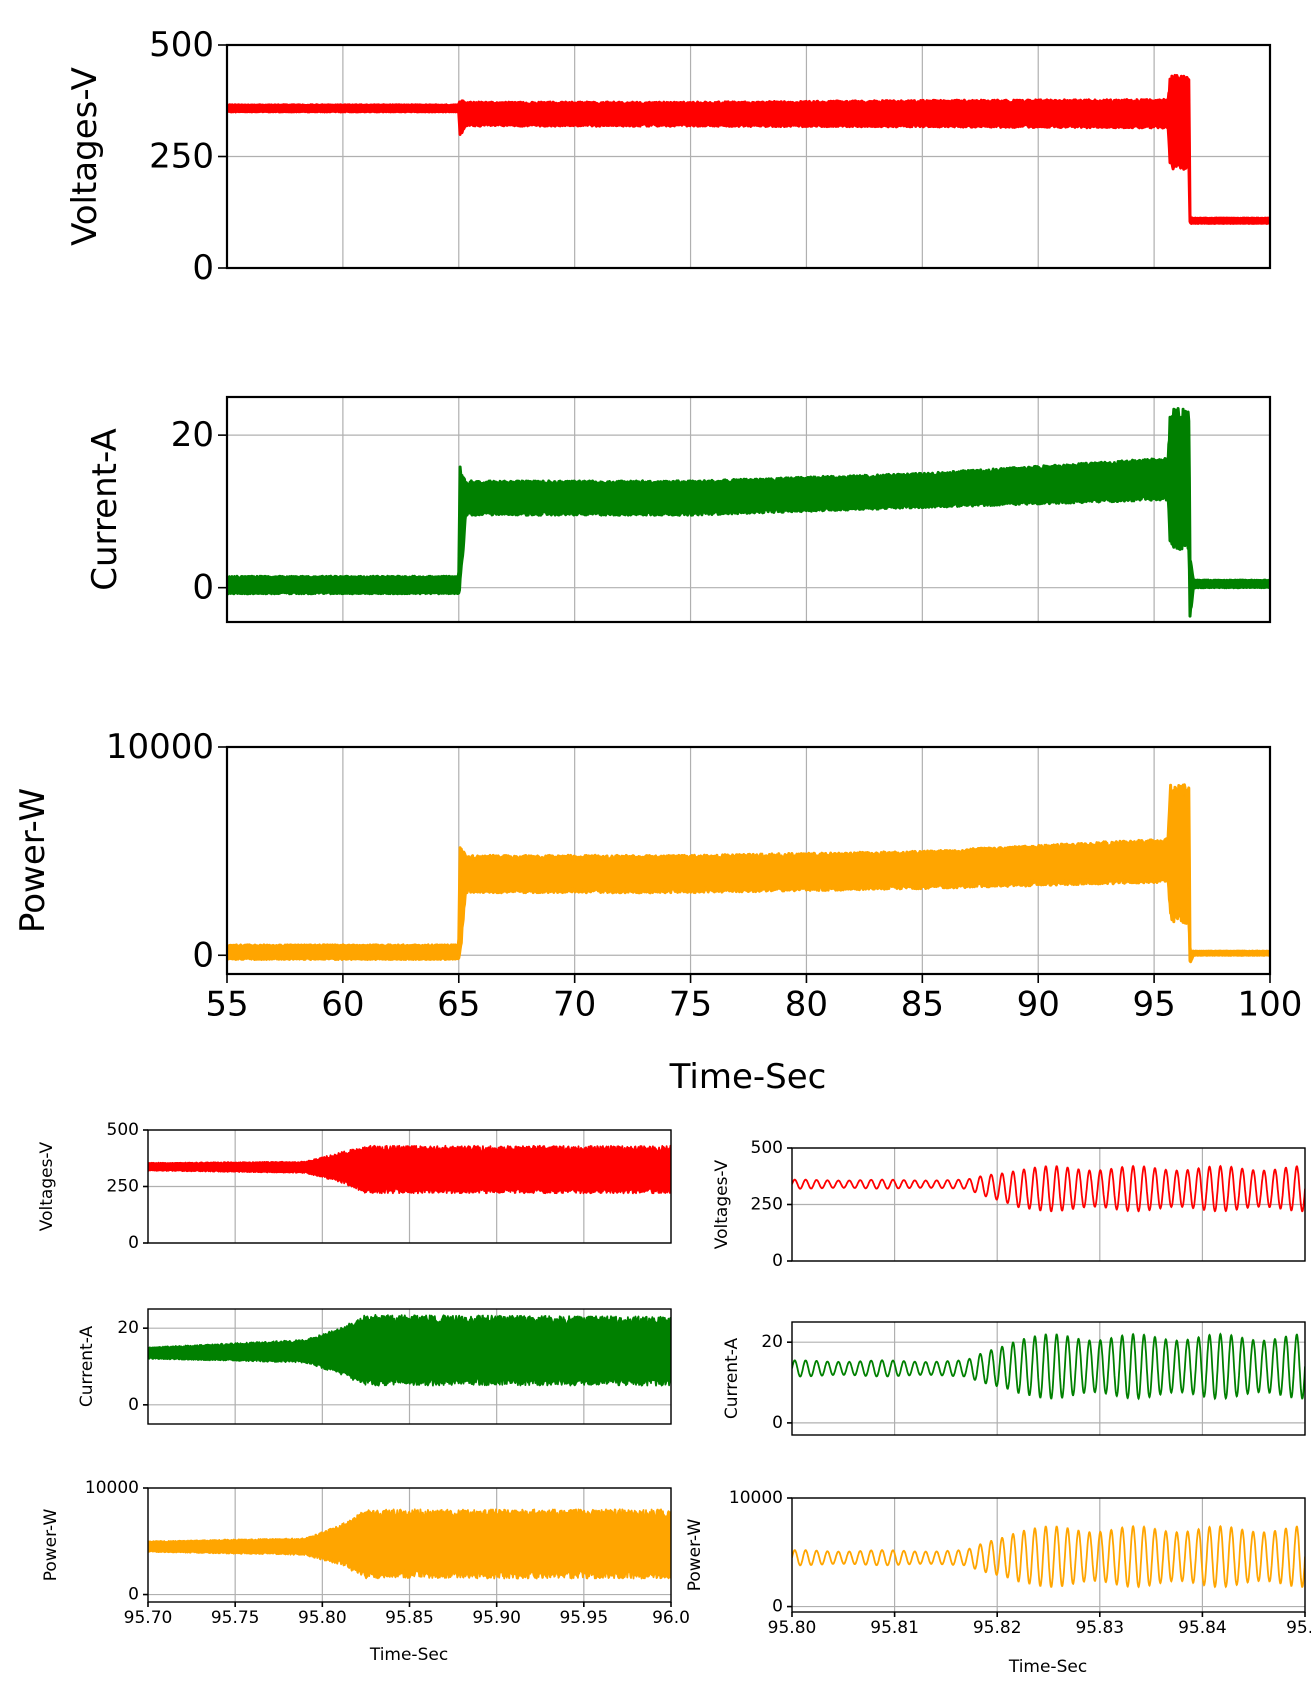  I want to click on x-tick-label: 95.85, so click(409, 1618).